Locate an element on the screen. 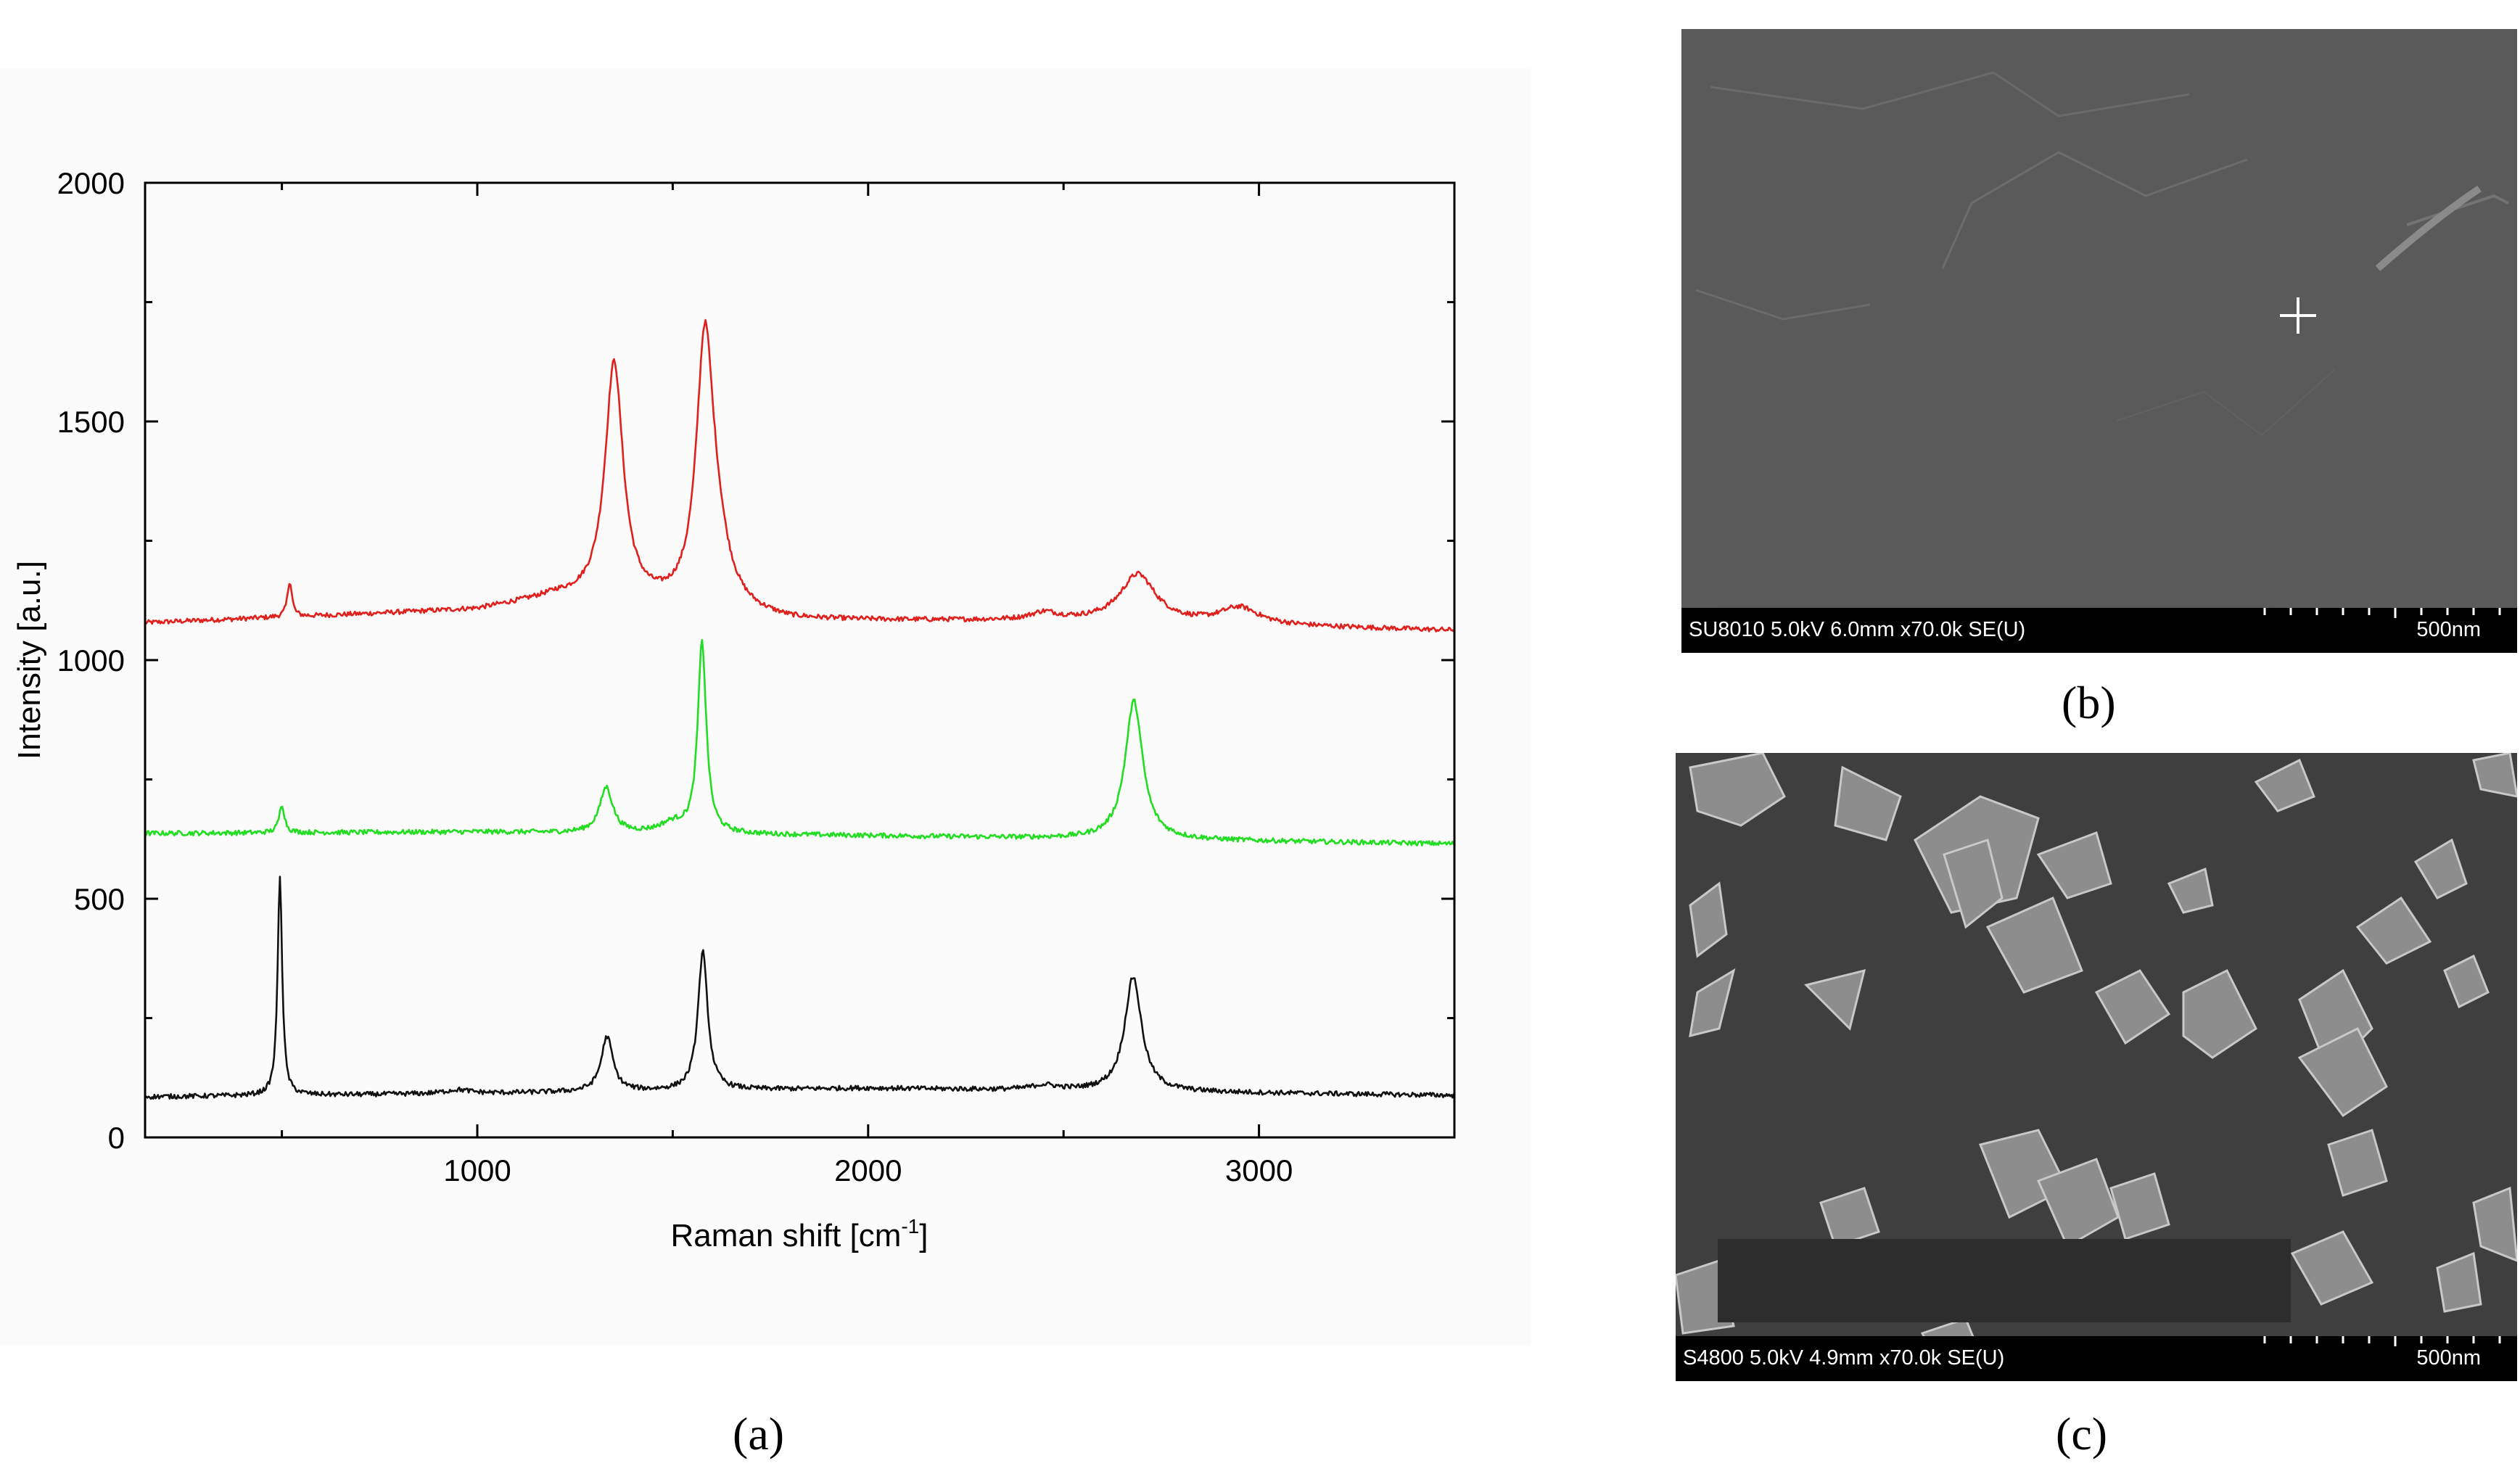  redaction-box-c is located at coordinates (2004, 1281).